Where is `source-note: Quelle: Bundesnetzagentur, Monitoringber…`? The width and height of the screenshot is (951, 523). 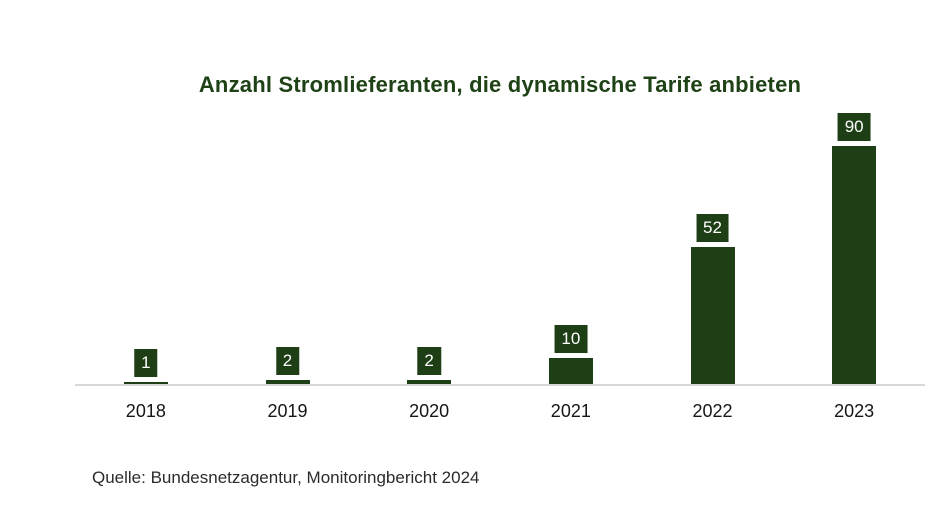
source-note: Quelle: Bundesnetzagentur, Monitoringber… is located at coordinates (286, 477).